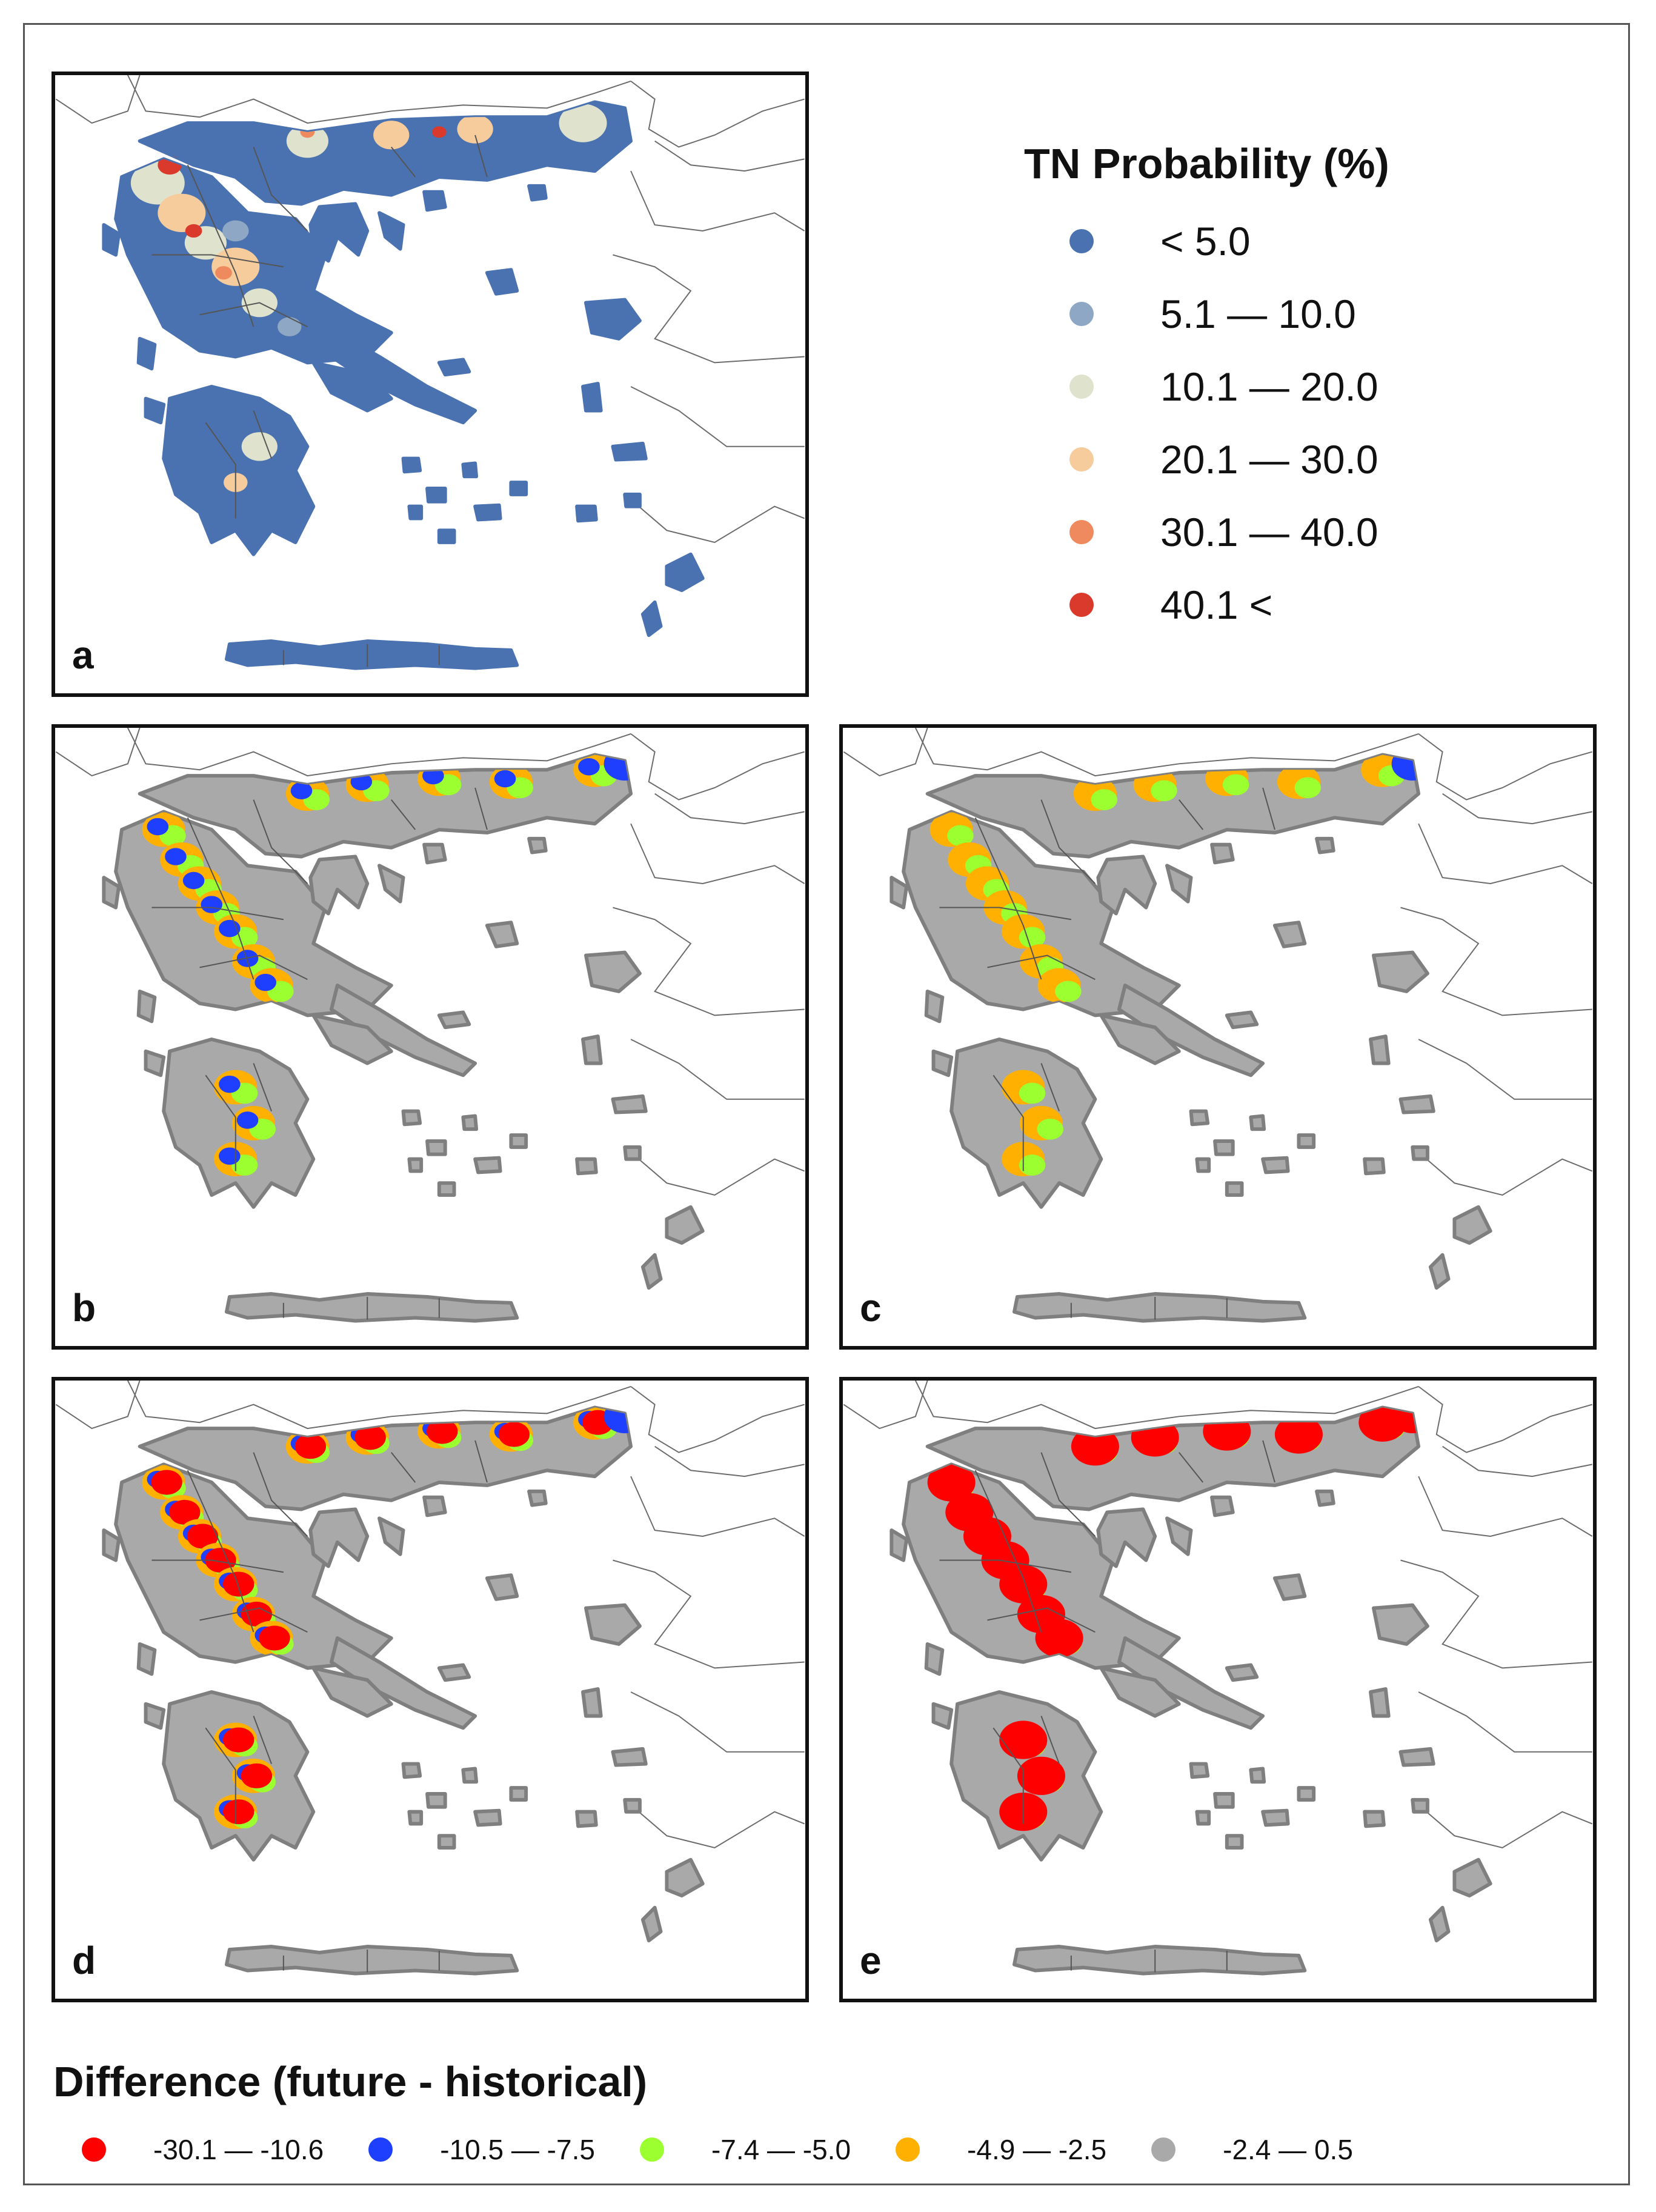  I want to click on map-a, so click(430, 373).